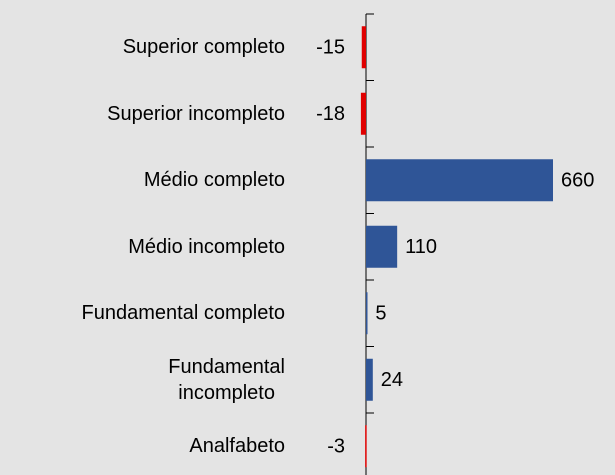  I want to click on category-label: Superior completo, so click(203, 47).